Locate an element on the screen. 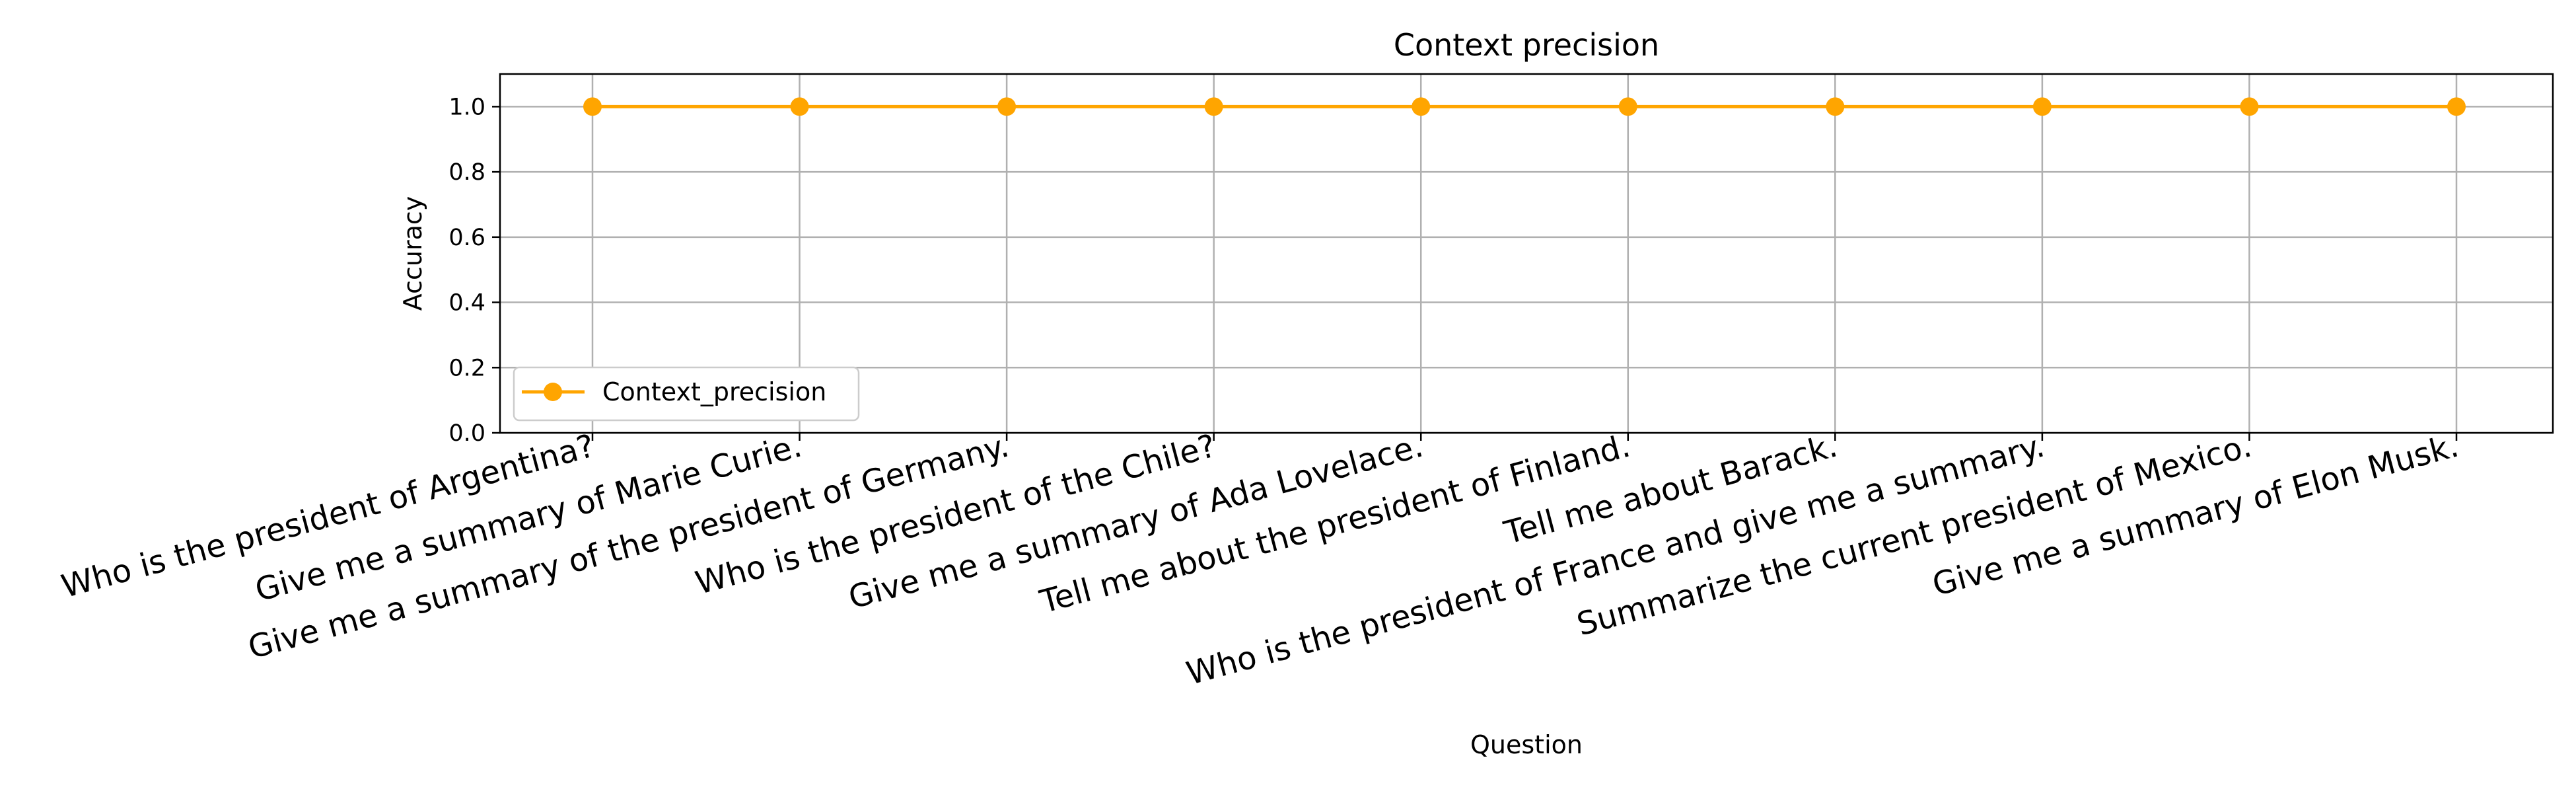 This screenshot has height=793, width=2576. y-axis-label: Accuracy is located at coordinates (412, 253).